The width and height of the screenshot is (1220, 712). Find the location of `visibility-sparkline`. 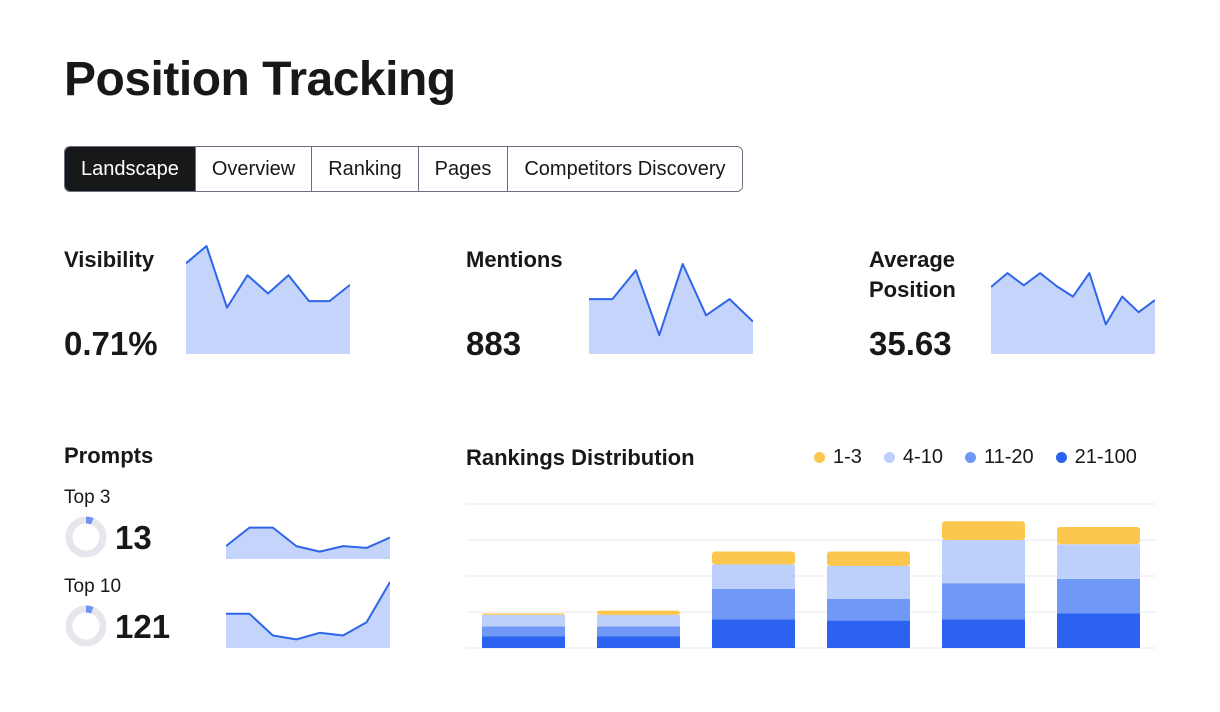

visibility-sparkline is located at coordinates (268, 299).